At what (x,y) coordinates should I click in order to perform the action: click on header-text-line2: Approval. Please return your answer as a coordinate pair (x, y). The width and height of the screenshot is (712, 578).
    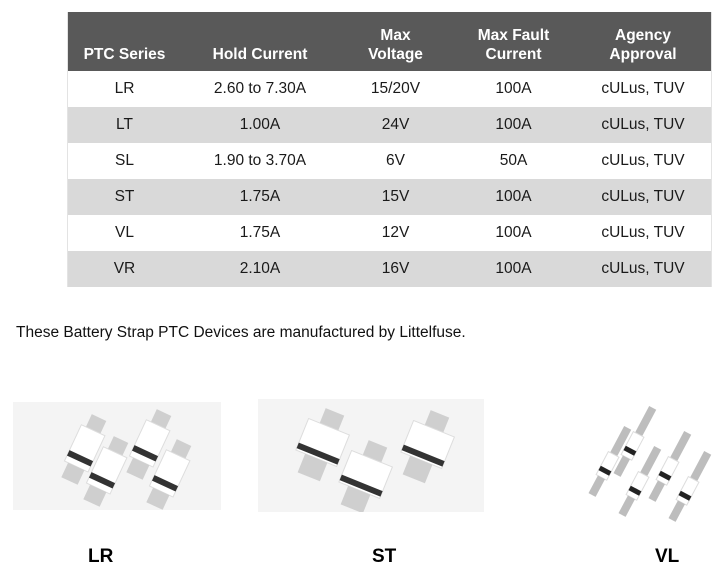
    Looking at the image, I should click on (643, 54).